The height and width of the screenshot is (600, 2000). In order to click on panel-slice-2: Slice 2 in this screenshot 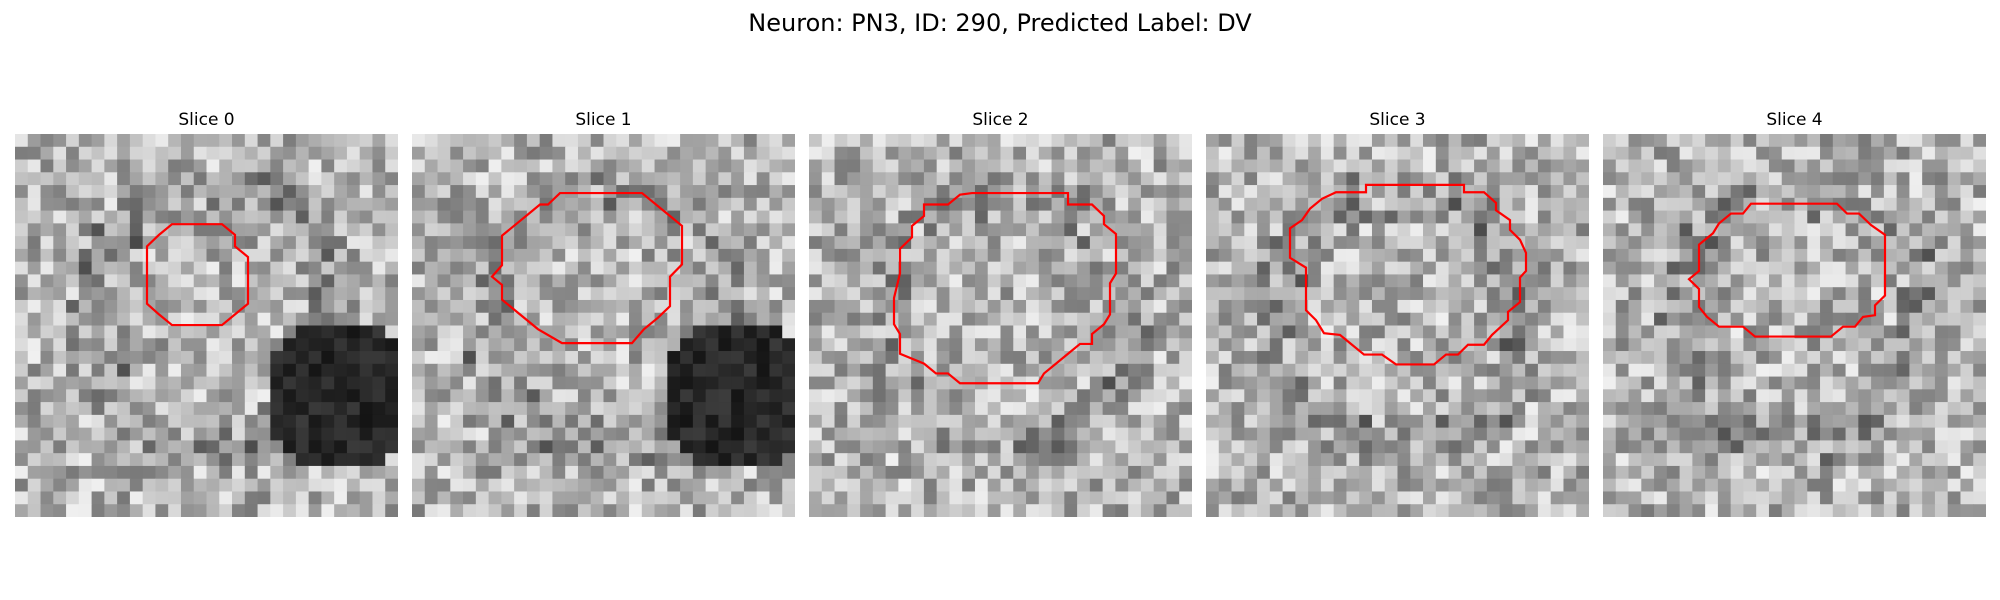, I will do `click(1000, 312)`.